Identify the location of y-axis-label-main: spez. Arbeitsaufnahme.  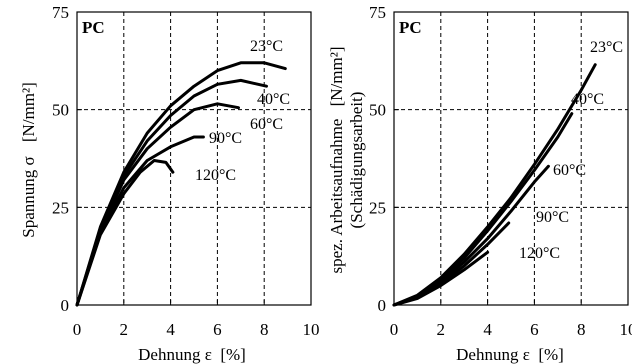
(336, 196).